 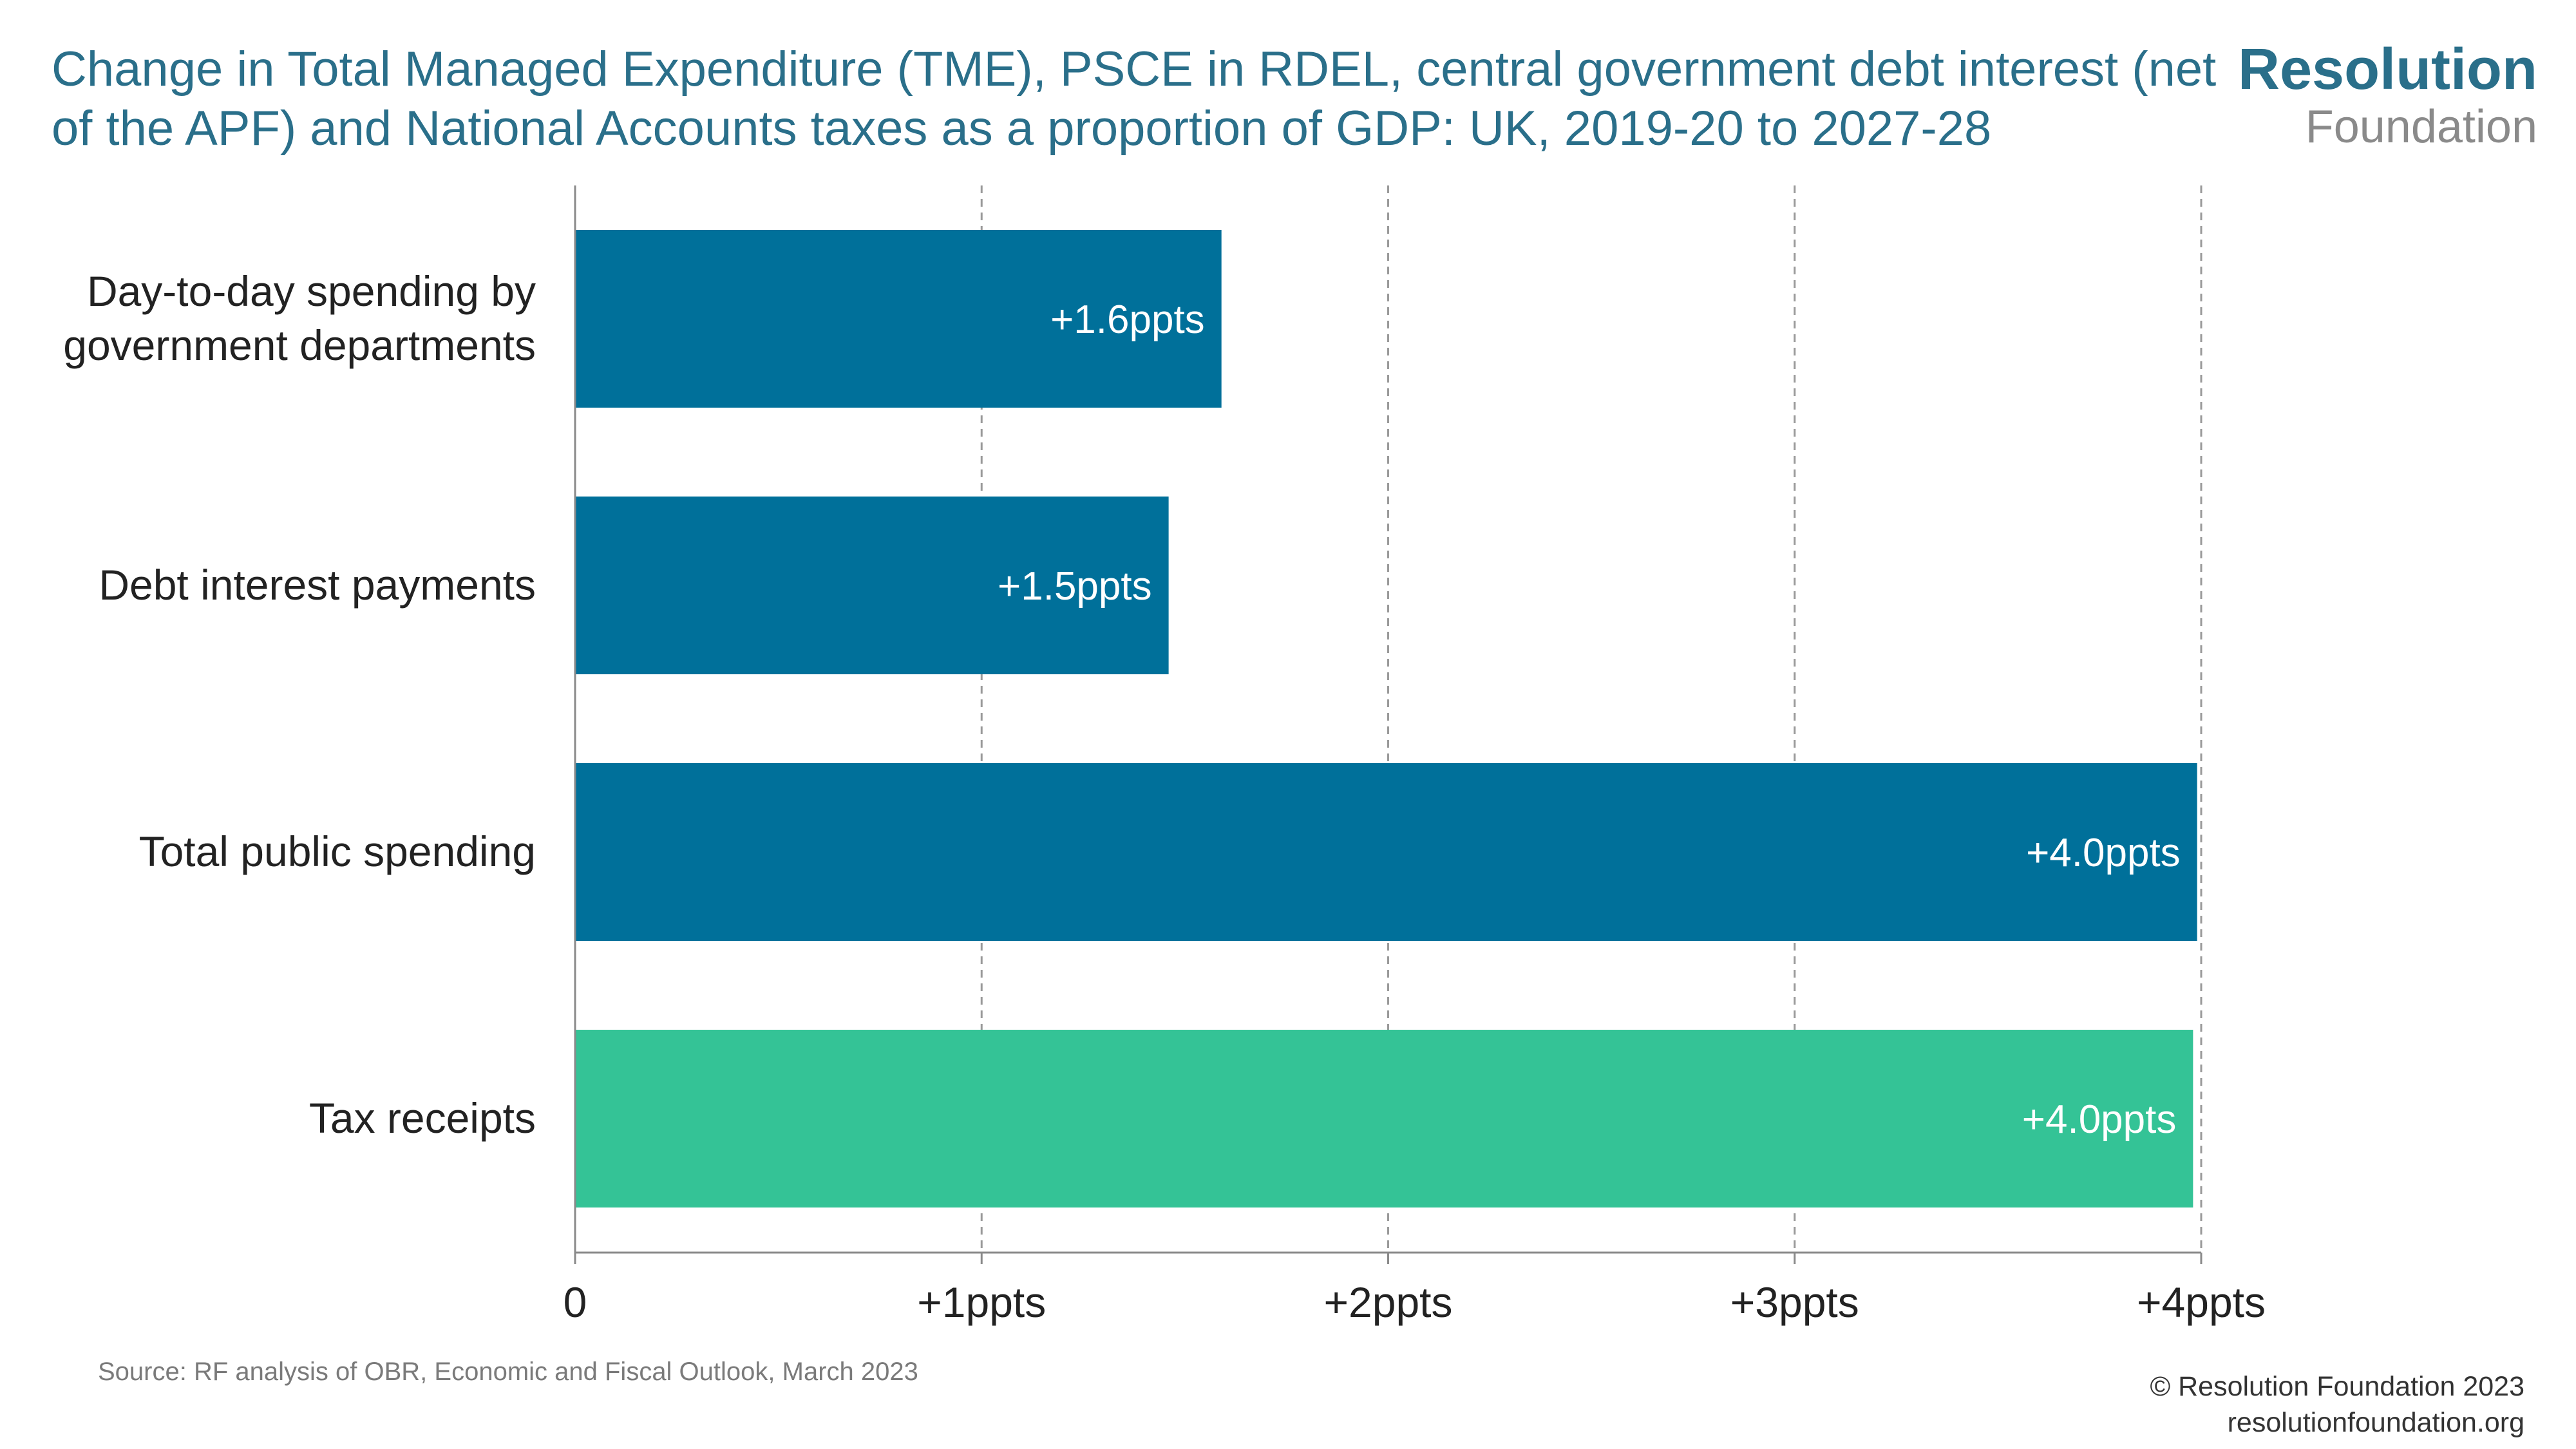 I want to click on website-text: resolutionfoundation.org, so click(x=2375, y=1422).